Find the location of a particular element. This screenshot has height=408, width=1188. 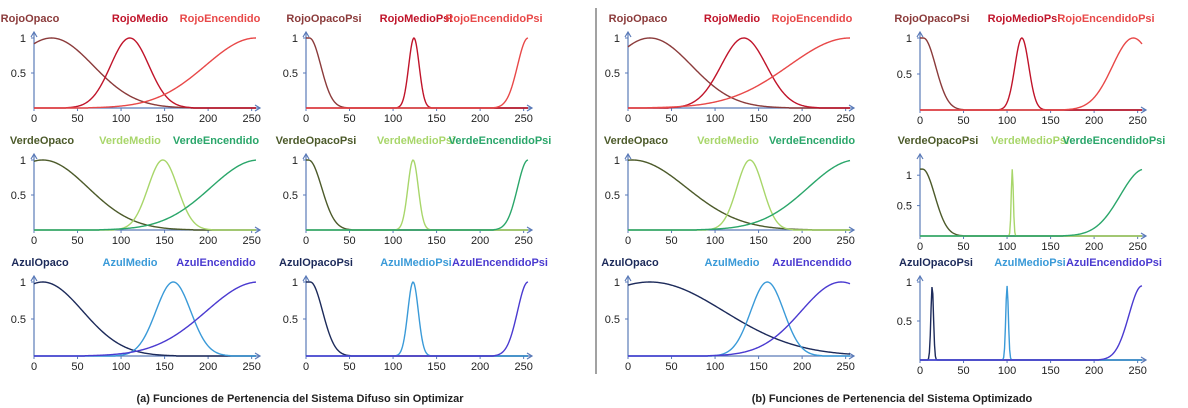

legend-label-VerdeOpaco: VerdeOpaco is located at coordinates (636, 141).